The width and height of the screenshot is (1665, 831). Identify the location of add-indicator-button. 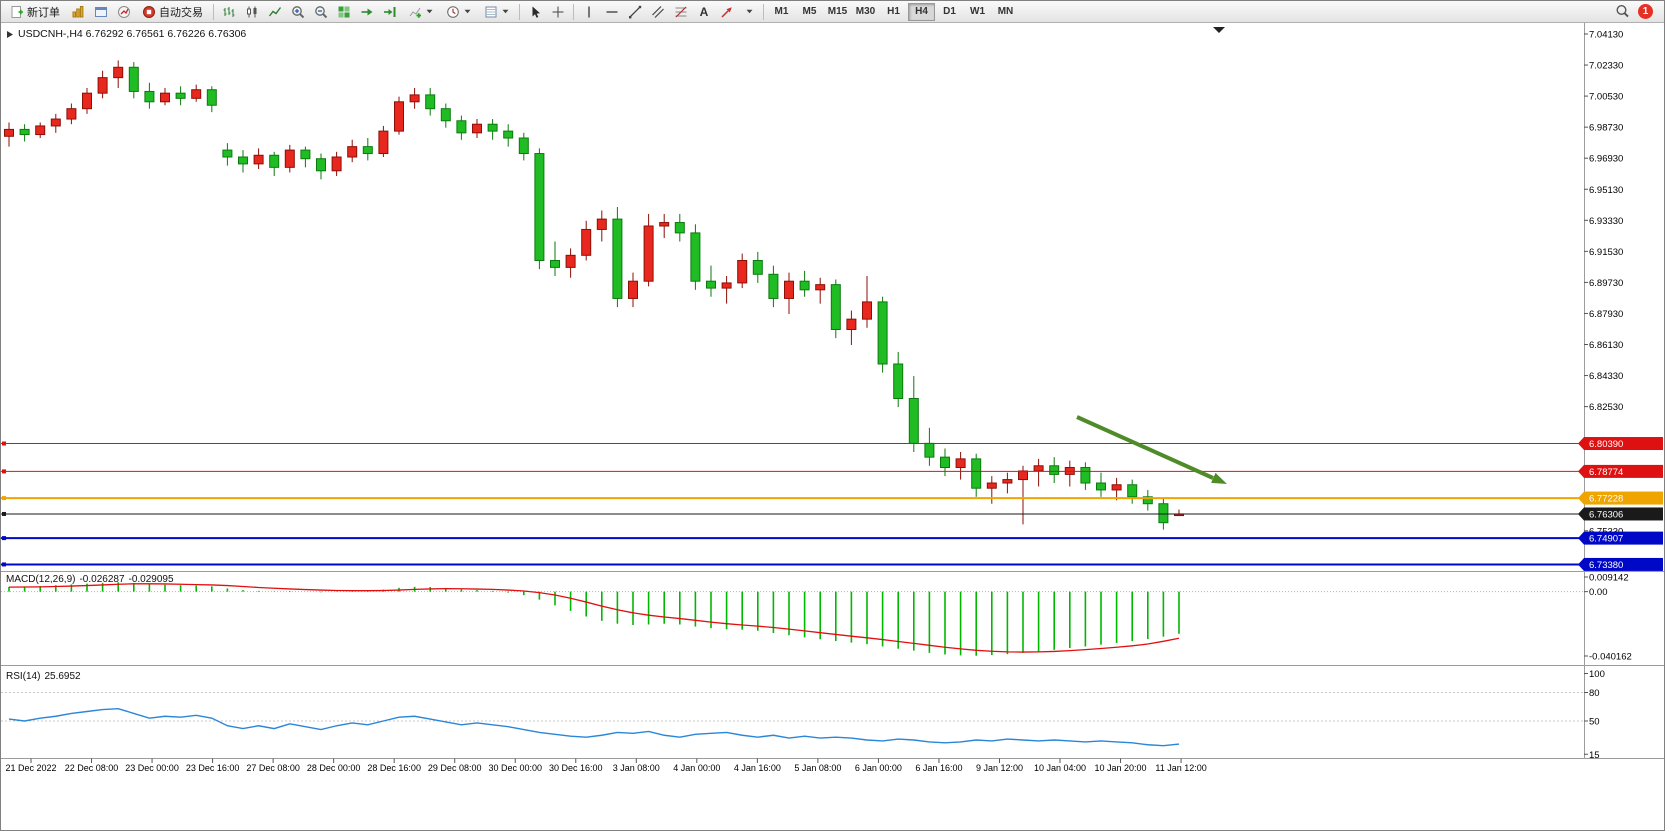
(420, 12).